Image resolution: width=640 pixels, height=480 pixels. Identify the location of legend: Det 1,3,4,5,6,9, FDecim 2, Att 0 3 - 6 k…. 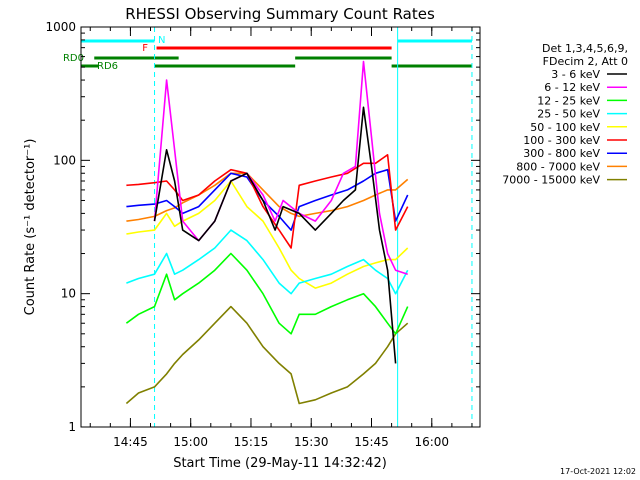
(565, 114).